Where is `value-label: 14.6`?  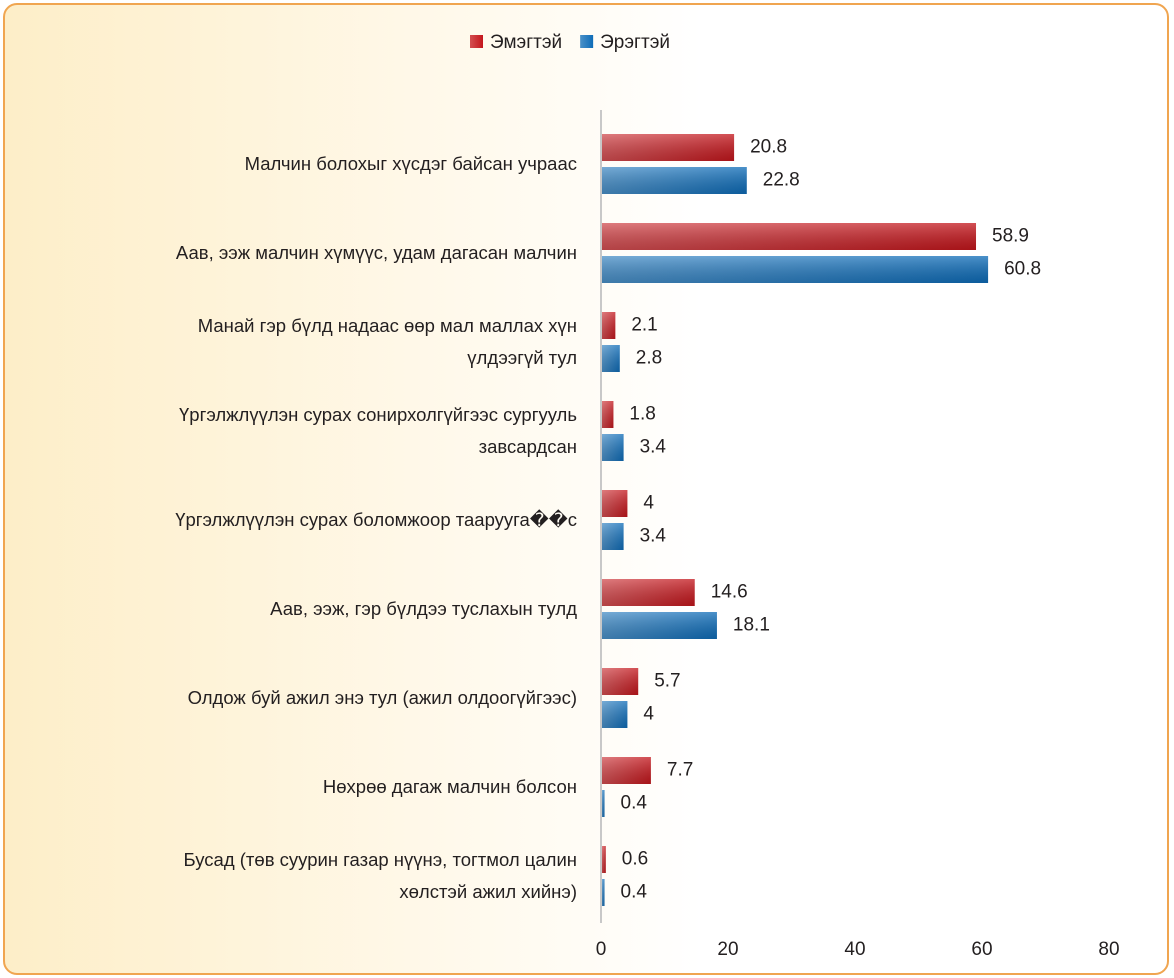 value-label: 14.6 is located at coordinates (729, 592).